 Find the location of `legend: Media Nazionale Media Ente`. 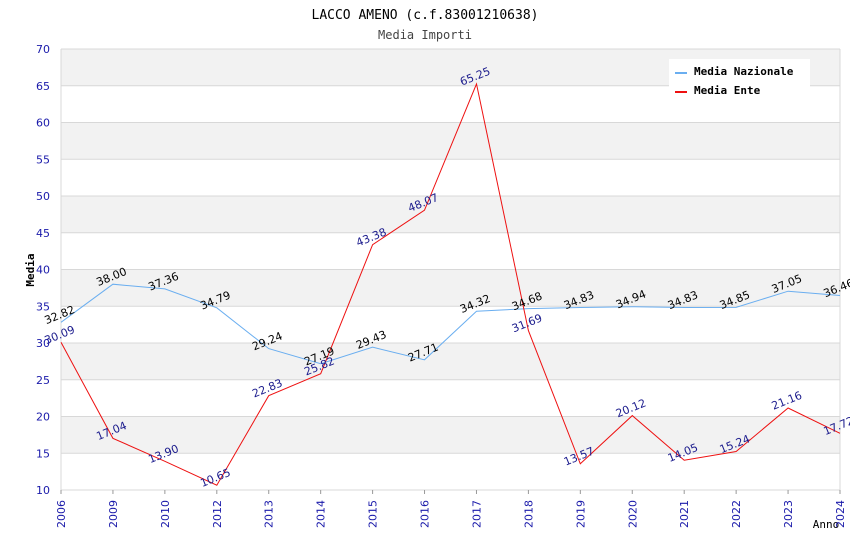

legend: Media Nazionale Media Ente is located at coordinates (739, 79).